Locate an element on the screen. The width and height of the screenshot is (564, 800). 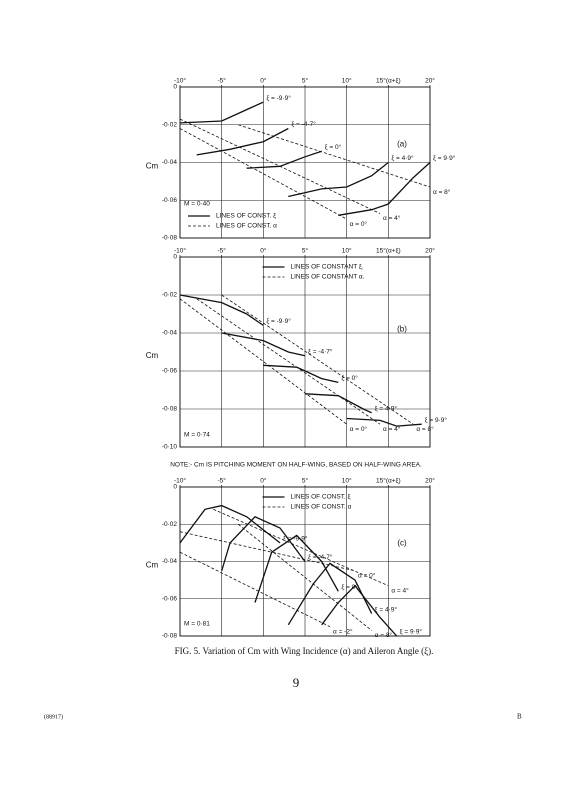
mach-label: M = 0·81 is located at coordinates (197, 624).